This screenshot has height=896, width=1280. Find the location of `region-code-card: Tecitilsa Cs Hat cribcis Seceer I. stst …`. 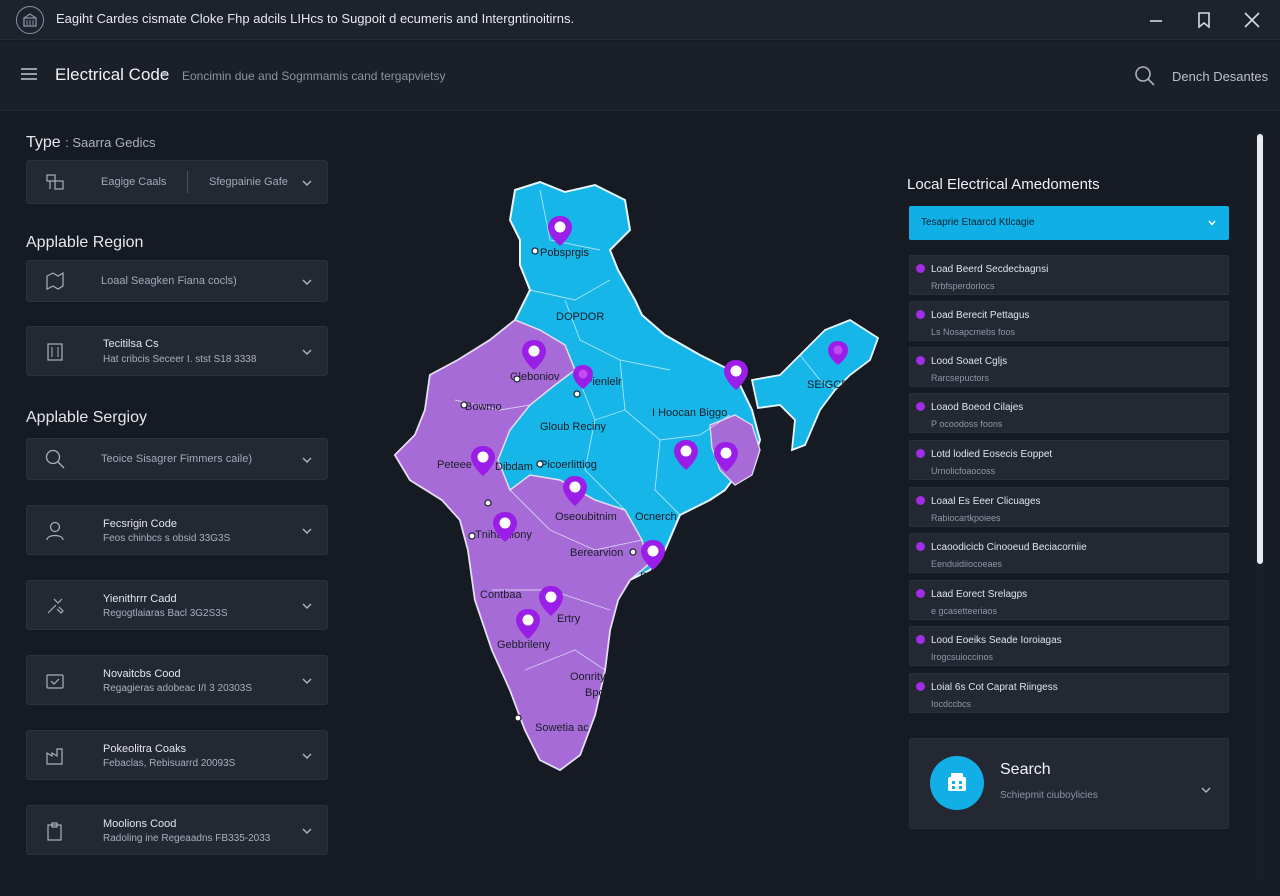

region-code-card: Tecitilsa Cs Hat cribcis Seceer I. stst … is located at coordinates (177, 351).